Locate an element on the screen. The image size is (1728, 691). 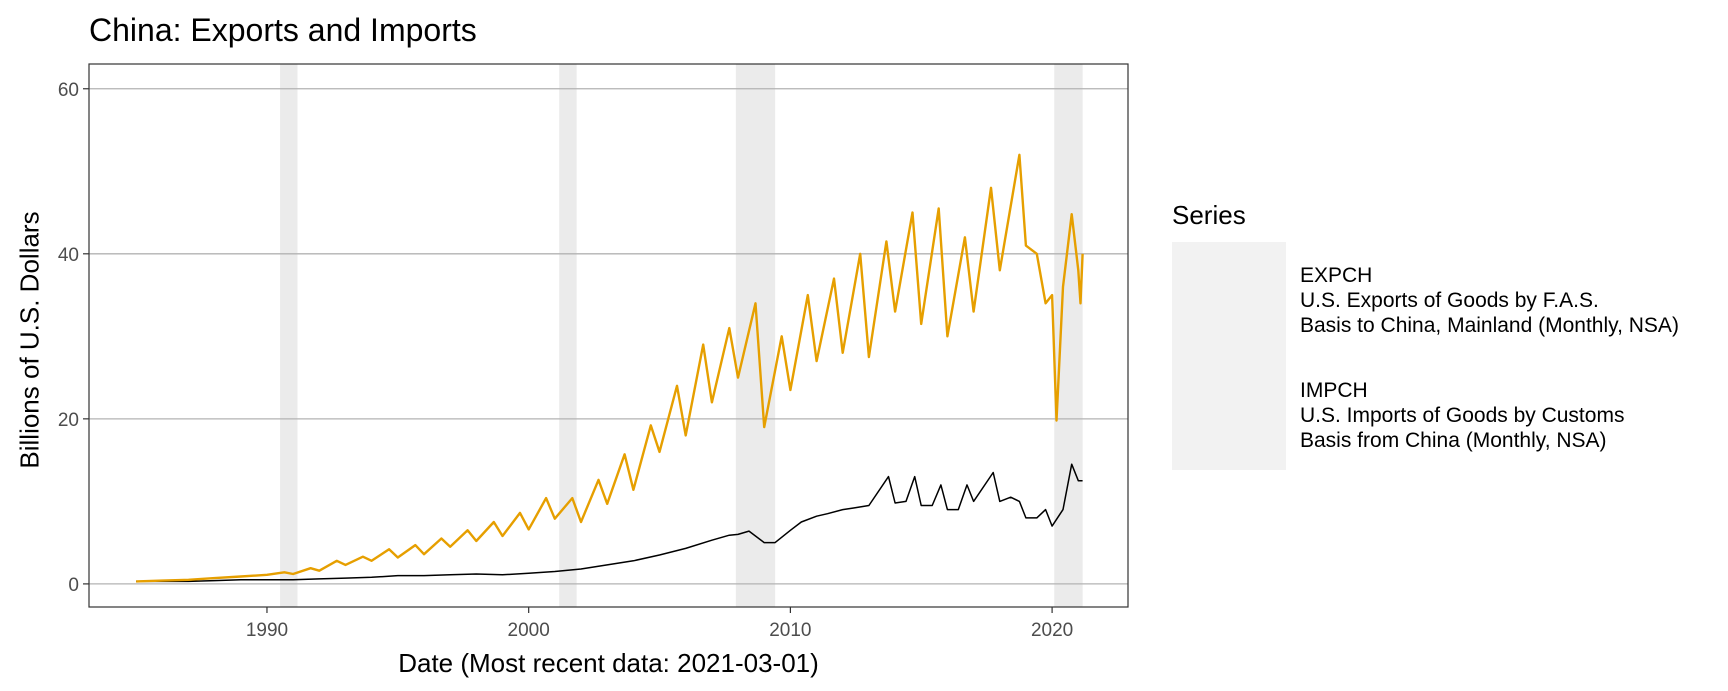
legend-entry-code: IMPCH is located at coordinates (1334, 390).